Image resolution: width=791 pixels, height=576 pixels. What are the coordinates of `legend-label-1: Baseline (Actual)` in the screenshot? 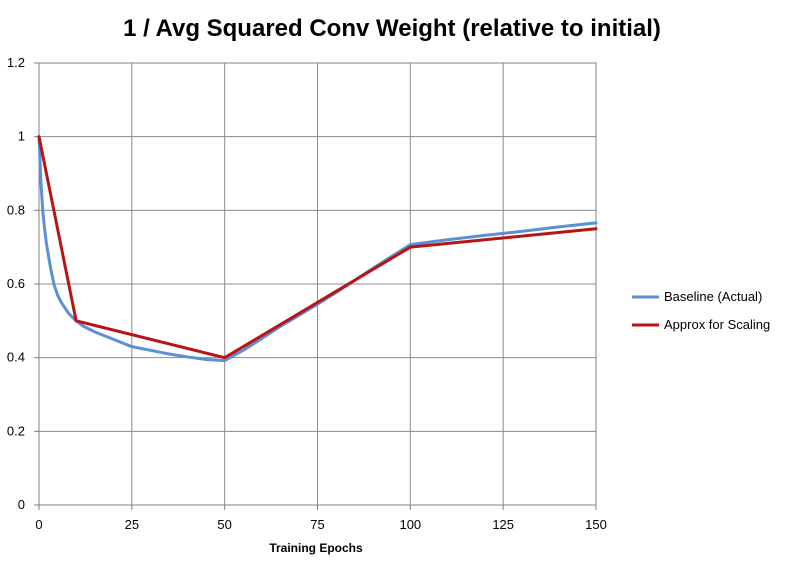 It's located at (713, 296).